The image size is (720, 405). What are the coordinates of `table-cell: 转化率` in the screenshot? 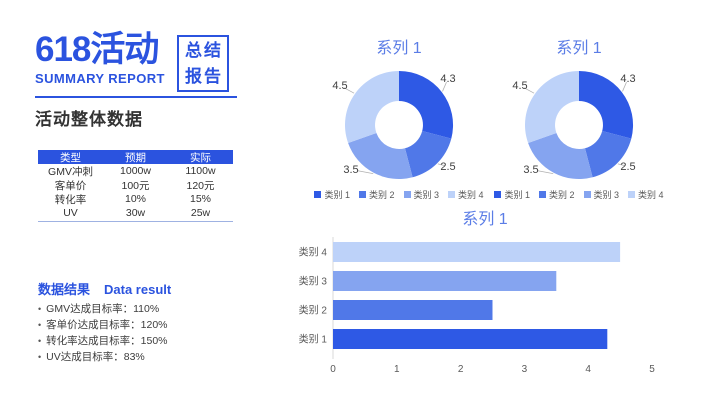 It's located at (70, 199).